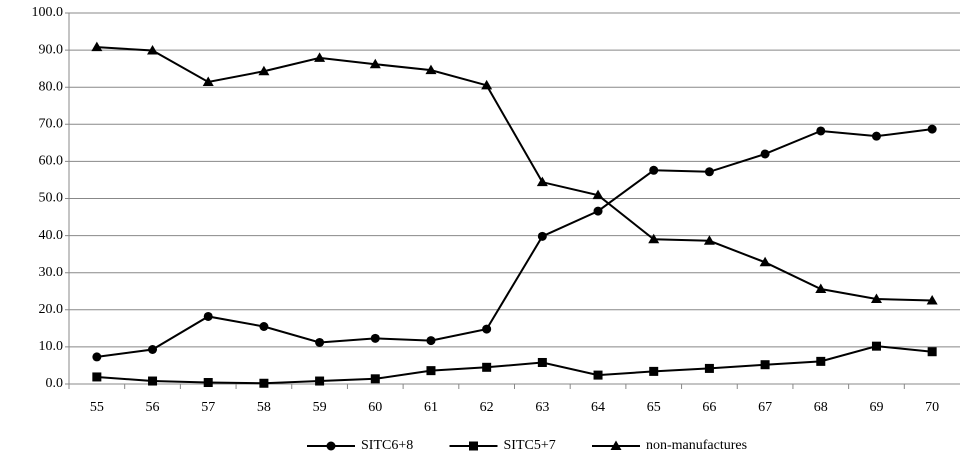 The width and height of the screenshot is (962, 459). I want to click on y-tick-label: 90.0, so click(51, 49).